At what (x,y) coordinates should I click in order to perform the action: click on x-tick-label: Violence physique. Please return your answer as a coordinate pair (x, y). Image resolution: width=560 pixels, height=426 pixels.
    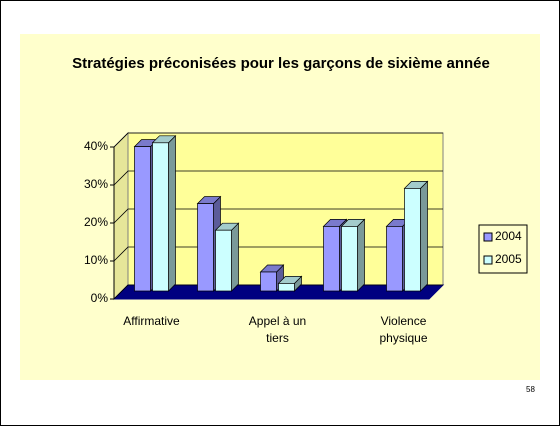
    Looking at the image, I should click on (403, 329).